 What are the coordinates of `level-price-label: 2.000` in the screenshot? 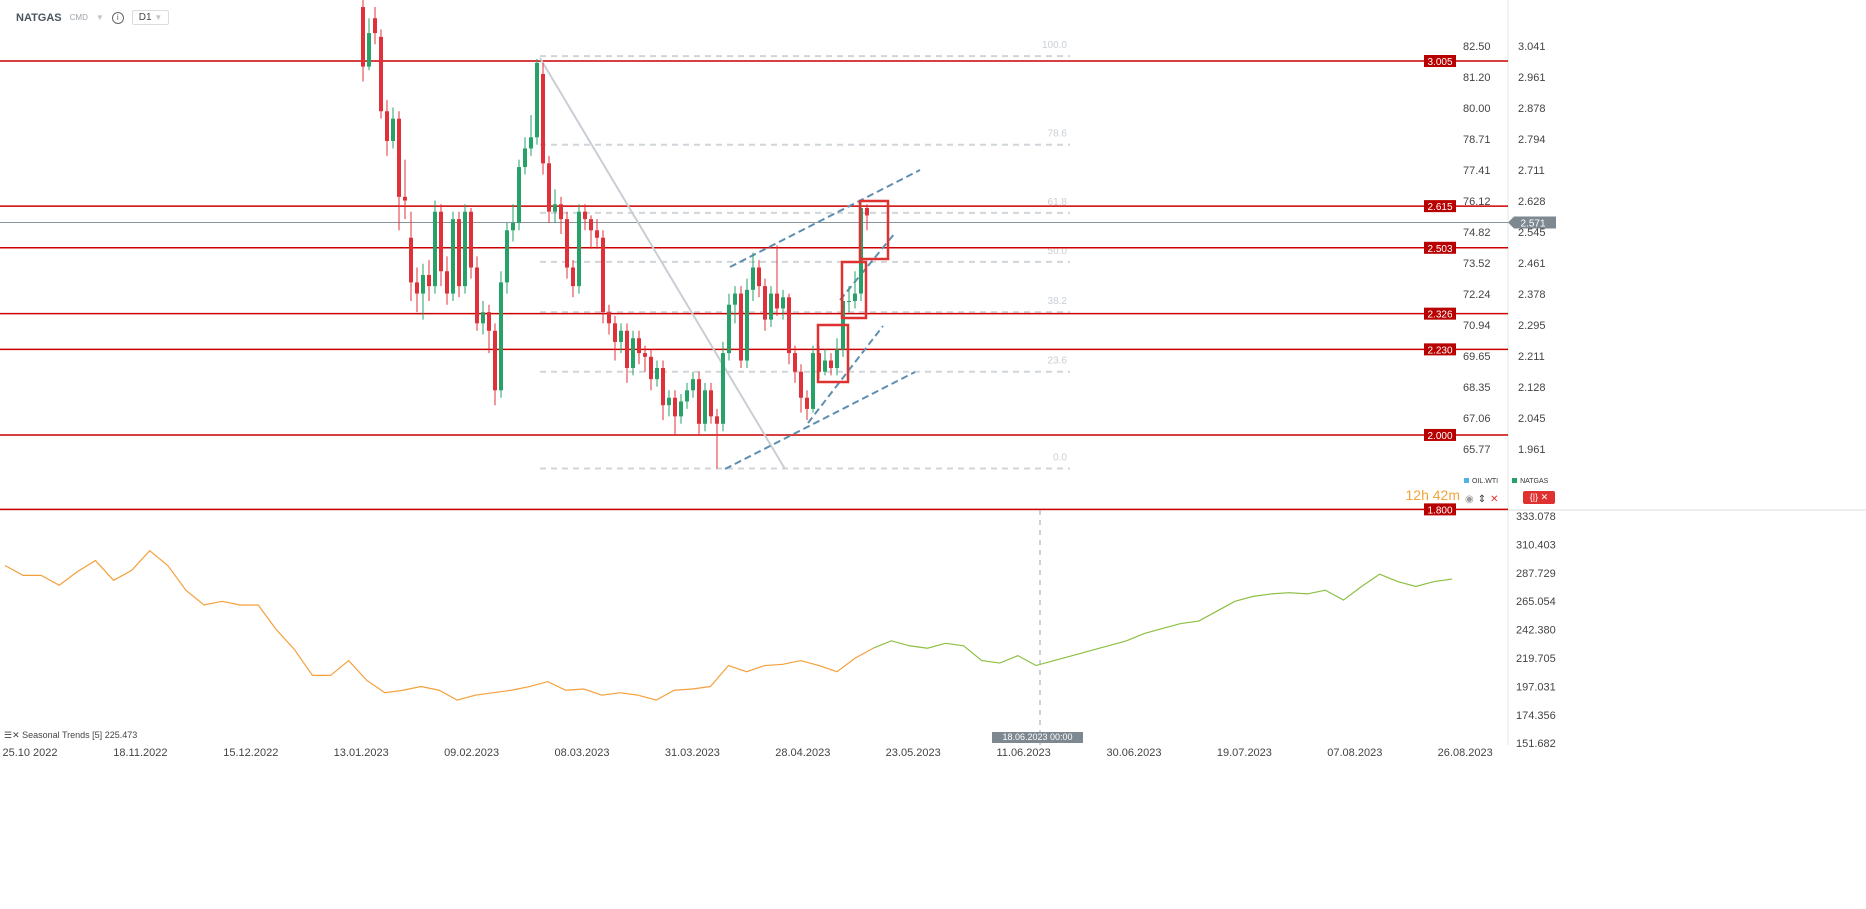 It's located at (1439, 436).